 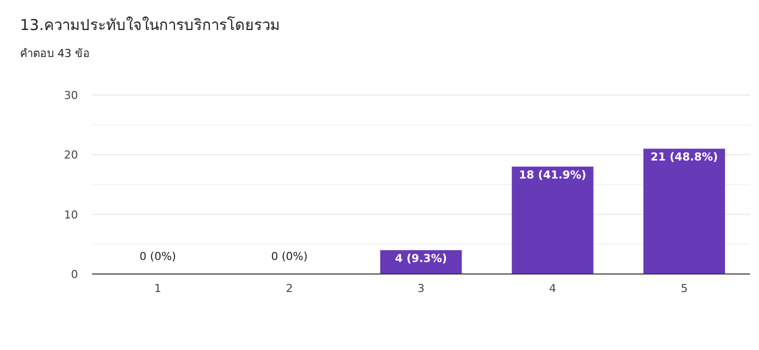 What do you see at coordinates (55, 53) in the screenshot?
I see `chart-subtitle: คำตอบ 43 ข้อ` at bounding box center [55, 53].